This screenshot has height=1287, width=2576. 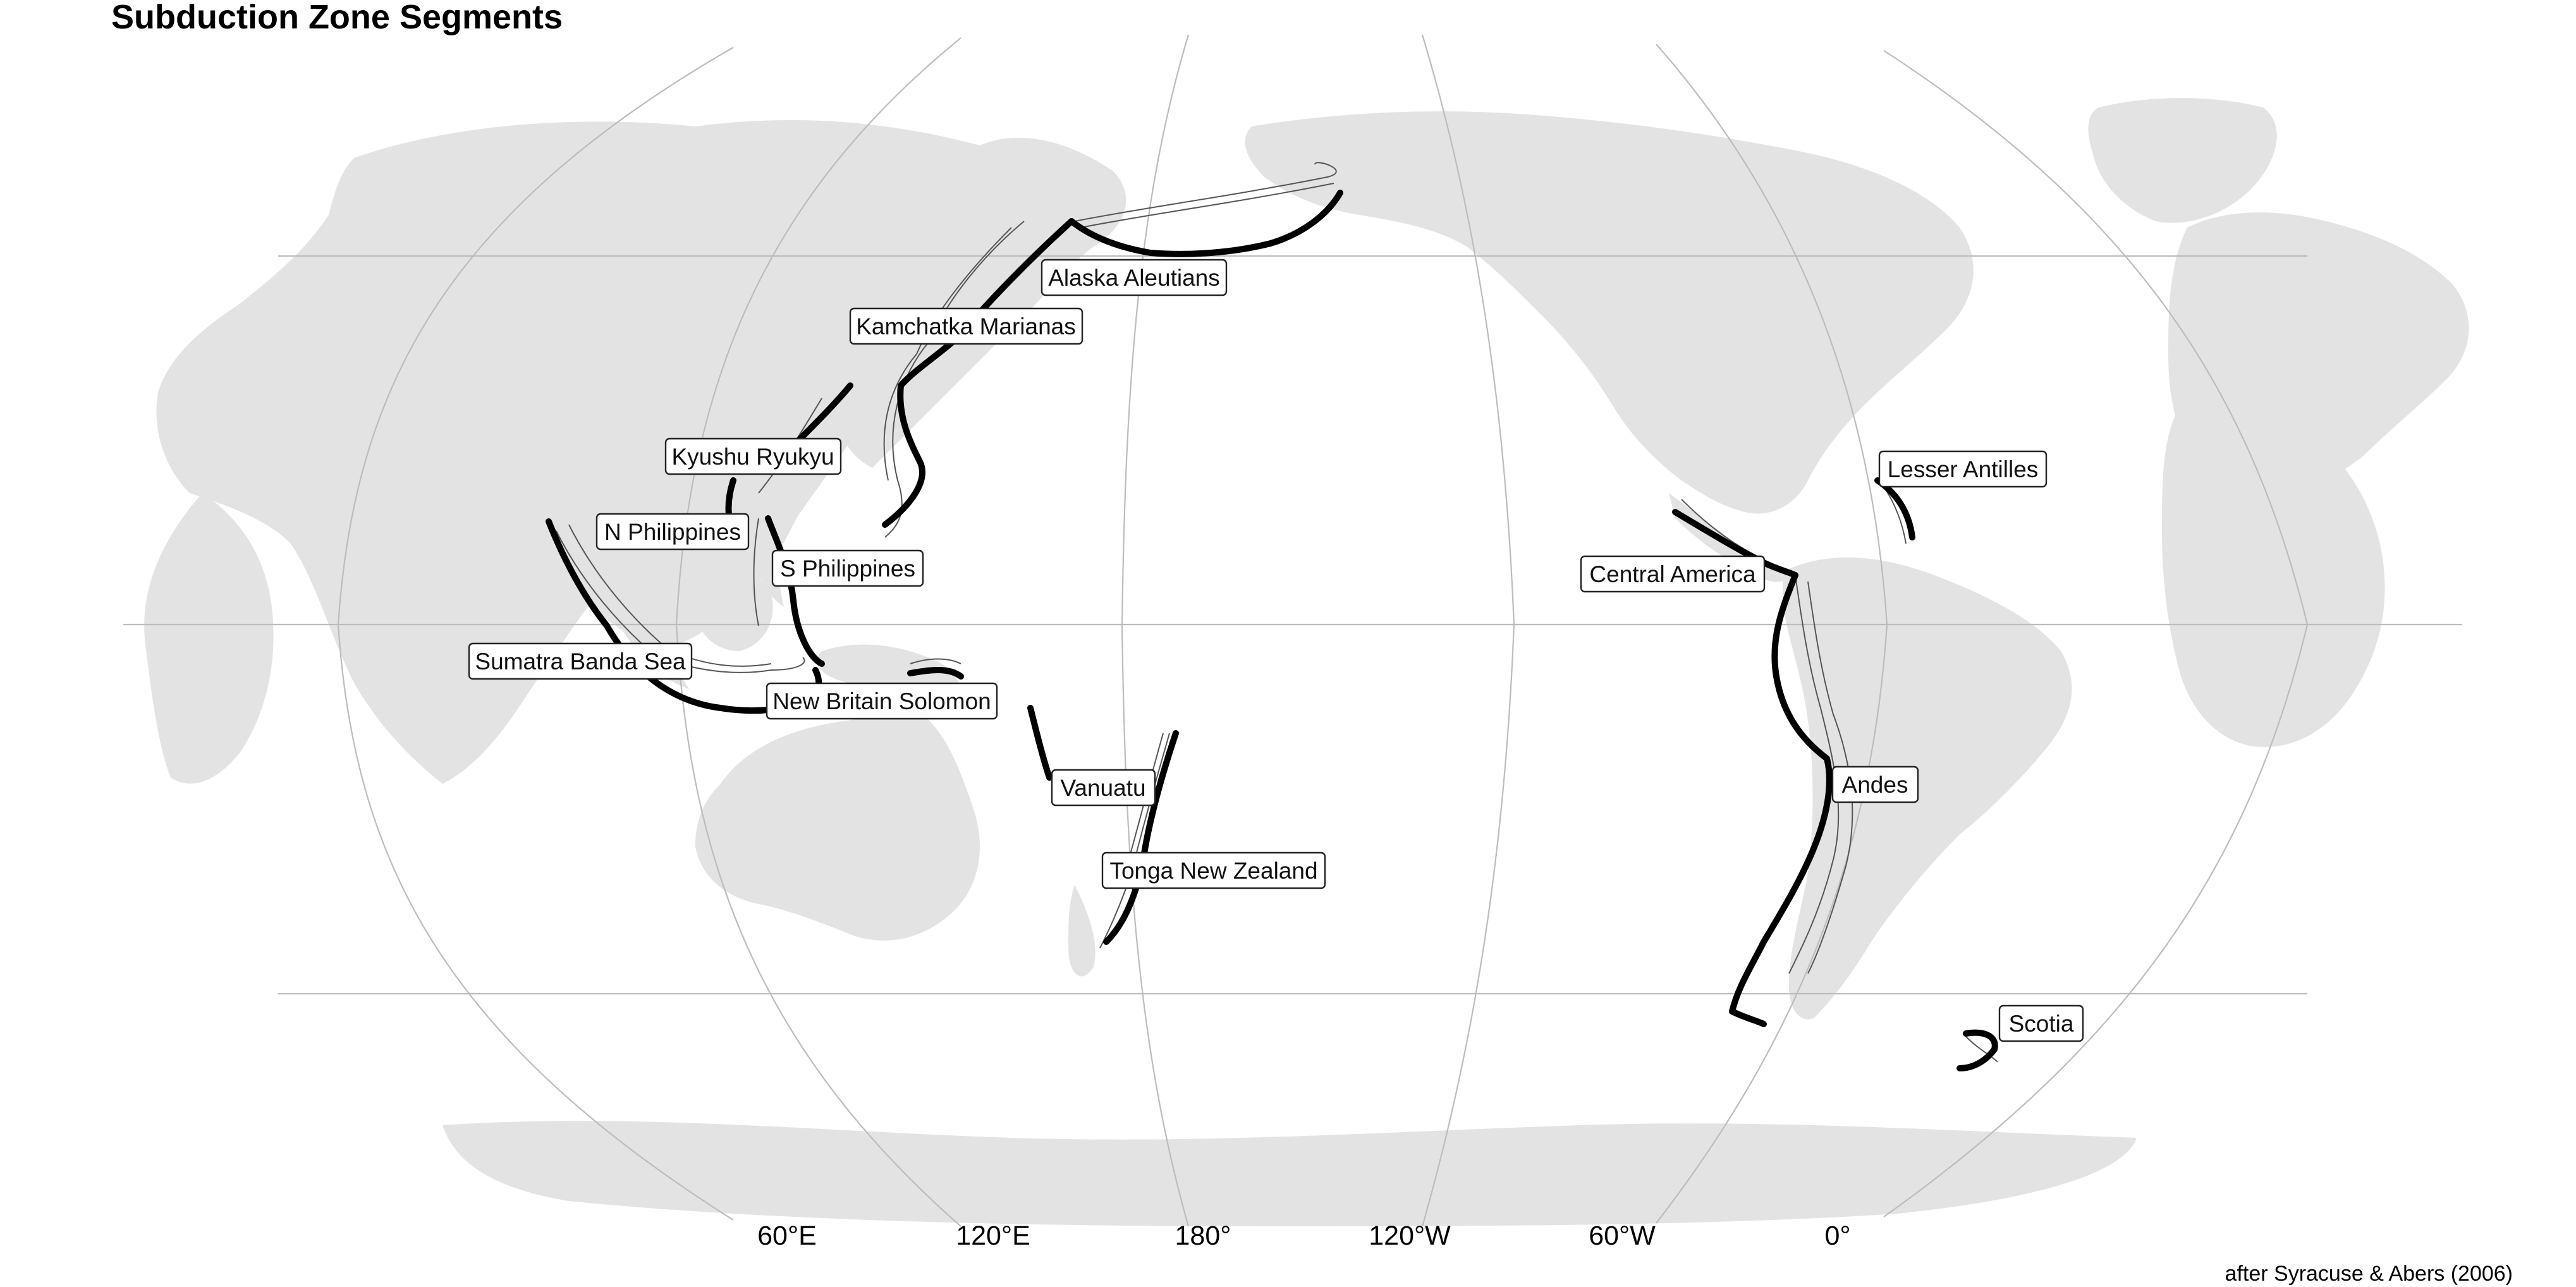 I want to click on land-antarctica, so click(x=1290, y=1173).